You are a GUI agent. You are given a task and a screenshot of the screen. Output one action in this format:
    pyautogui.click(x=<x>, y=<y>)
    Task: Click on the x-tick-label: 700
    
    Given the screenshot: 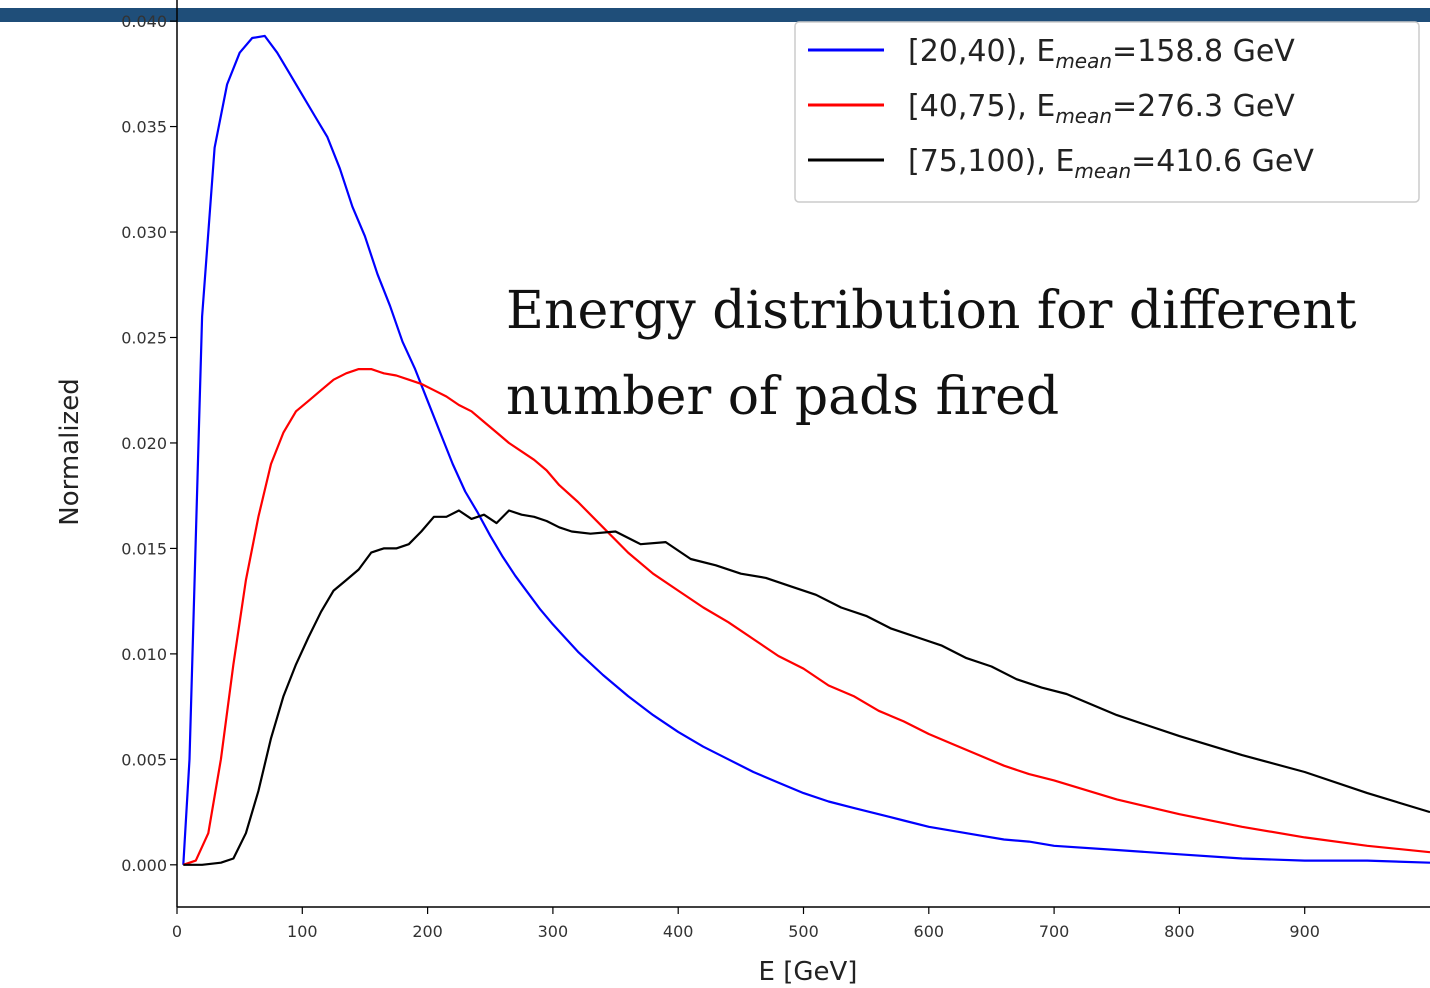 What is the action you would take?
    pyautogui.click(x=1054, y=931)
    